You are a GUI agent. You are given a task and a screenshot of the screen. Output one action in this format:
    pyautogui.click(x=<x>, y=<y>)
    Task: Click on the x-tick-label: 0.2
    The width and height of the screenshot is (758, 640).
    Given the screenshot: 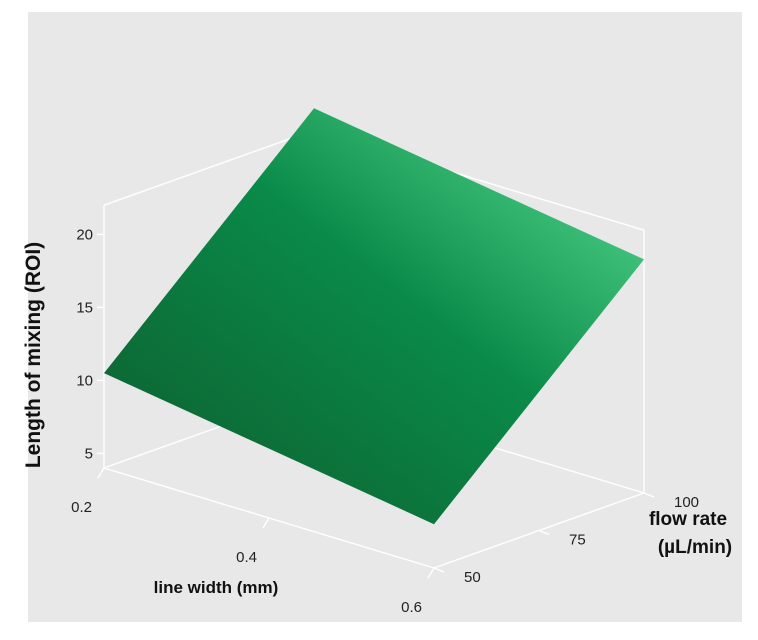 What is the action you would take?
    pyautogui.click(x=81, y=507)
    